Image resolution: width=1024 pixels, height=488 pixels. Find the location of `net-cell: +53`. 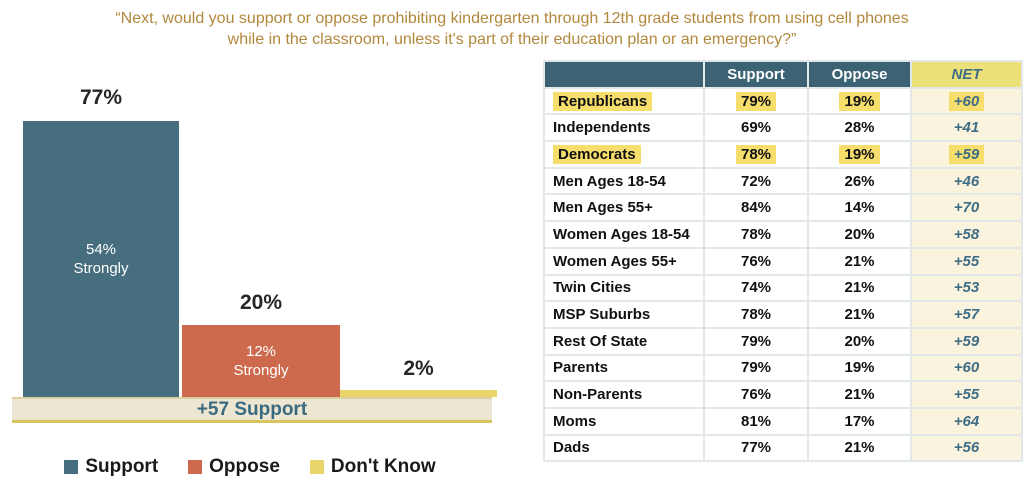

net-cell: +53 is located at coordinates (966, 288).